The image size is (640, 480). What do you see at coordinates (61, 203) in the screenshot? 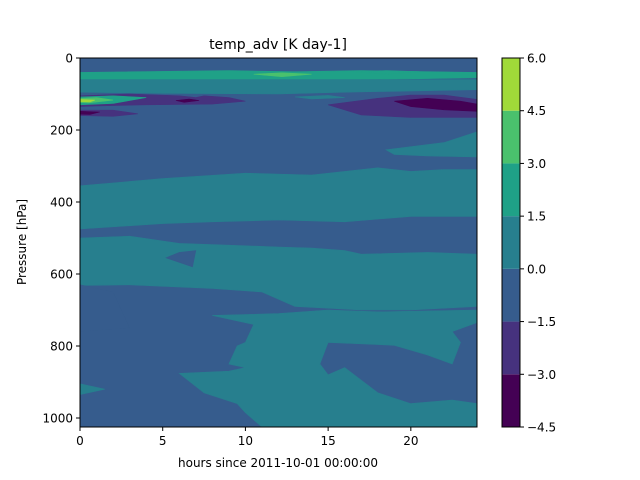
I see `y-tick-label: 400` at bounding box center [61, 203].